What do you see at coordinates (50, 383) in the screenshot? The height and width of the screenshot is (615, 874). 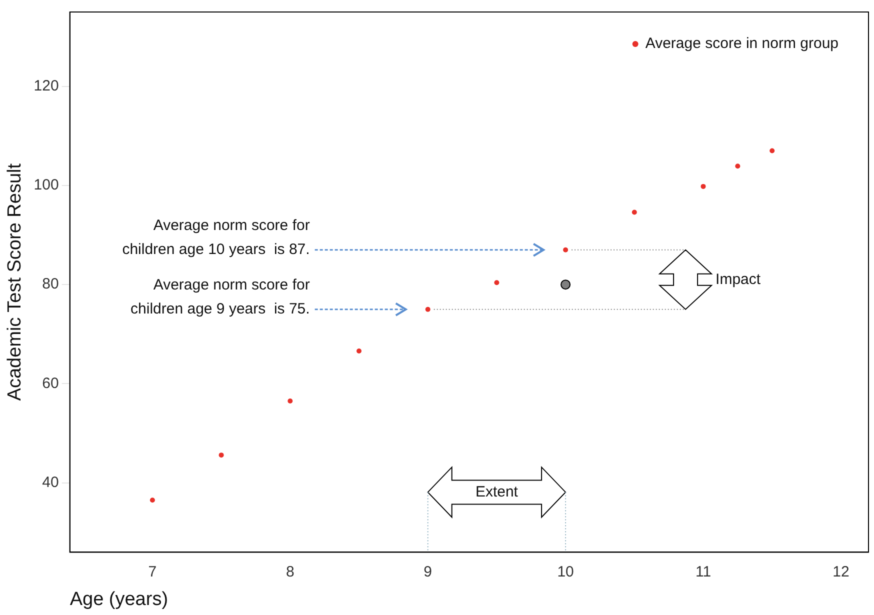 I see `y-tick-label: 60` at bounding box center [50, 383].